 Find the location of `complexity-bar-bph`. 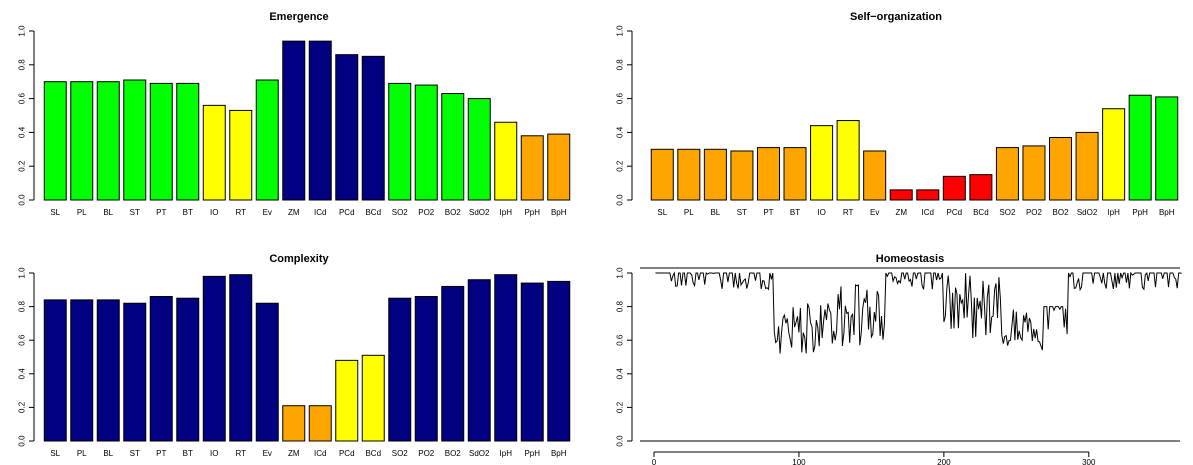

complexity-bar-bph is located at coordinates (559, 361).